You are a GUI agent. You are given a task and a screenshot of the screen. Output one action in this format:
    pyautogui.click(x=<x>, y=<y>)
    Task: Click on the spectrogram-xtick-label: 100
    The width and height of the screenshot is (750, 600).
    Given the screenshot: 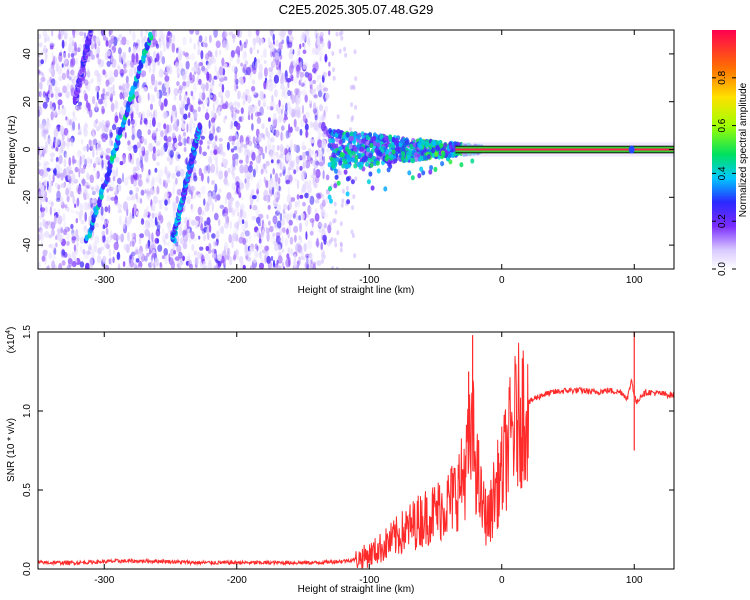 What is the action you would take?
    pyautogui.click(x=634, y=280)
    